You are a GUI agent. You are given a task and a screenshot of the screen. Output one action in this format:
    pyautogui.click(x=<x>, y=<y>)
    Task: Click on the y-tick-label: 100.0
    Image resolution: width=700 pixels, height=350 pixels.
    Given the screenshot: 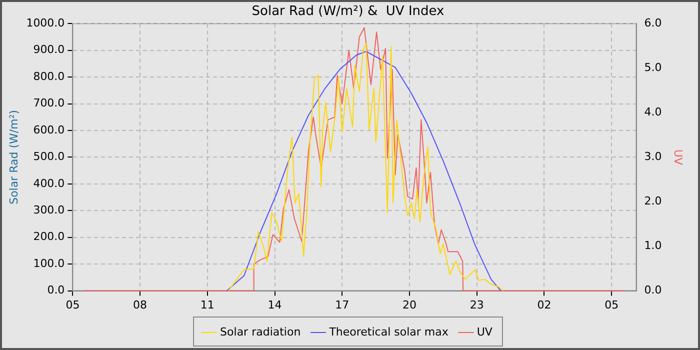 What is the action you would take?
    pyautogui.click(x=49, y=263)
    